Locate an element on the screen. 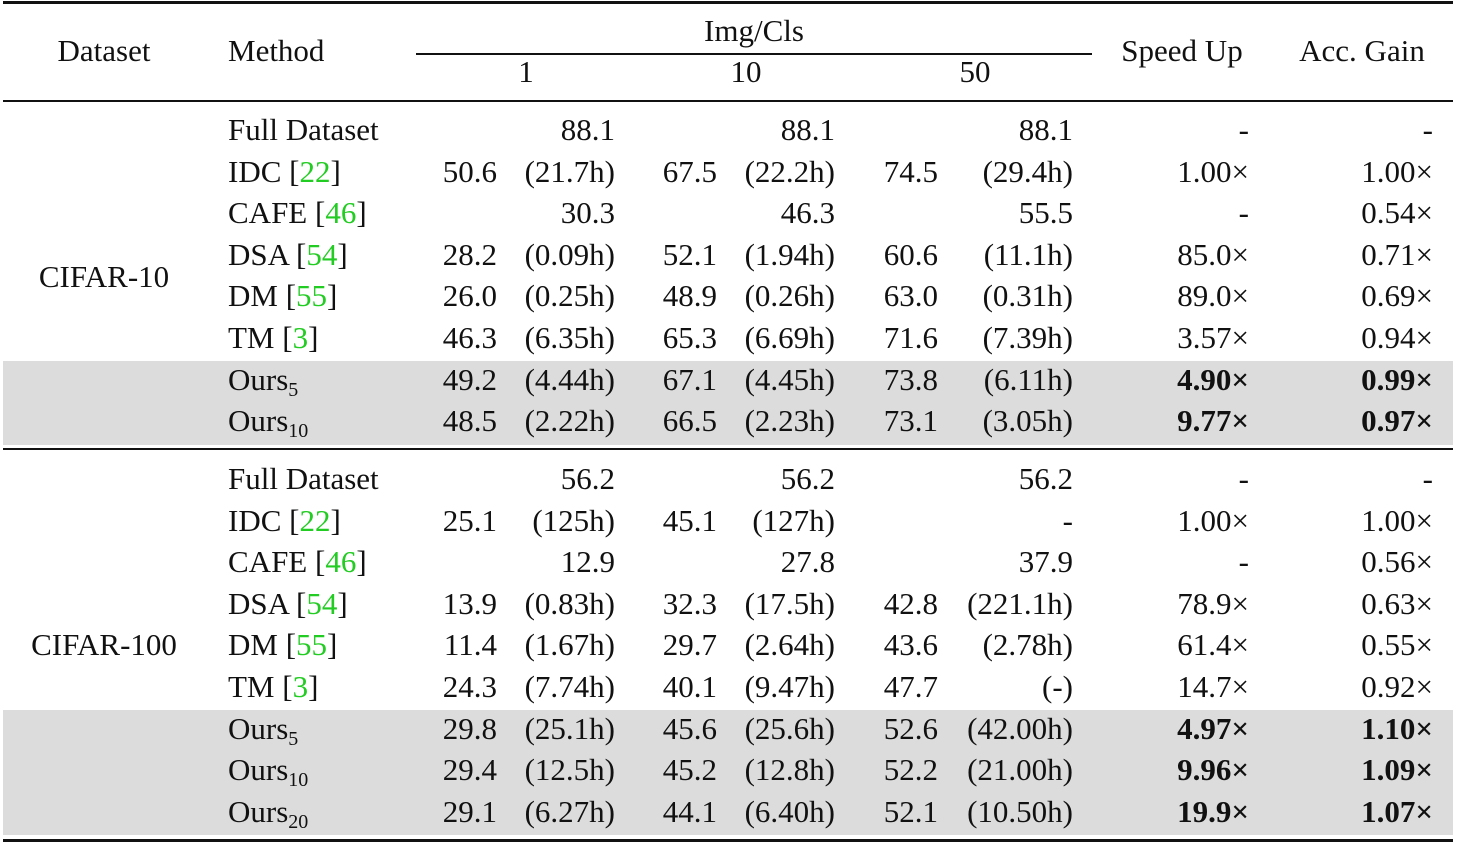 Image resolution: width=1457 pixels, height=845 pixels. speed-up-value: 85.0× is located at coordinates (1213, 254).